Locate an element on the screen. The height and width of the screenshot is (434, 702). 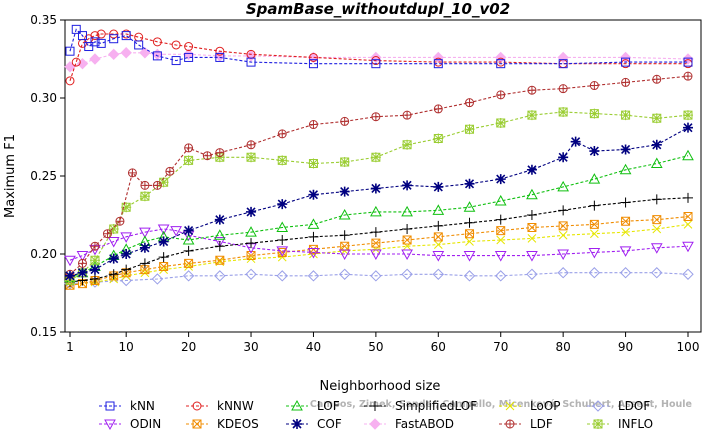
legend-label: kNNW is located at coordinates (235, 406).